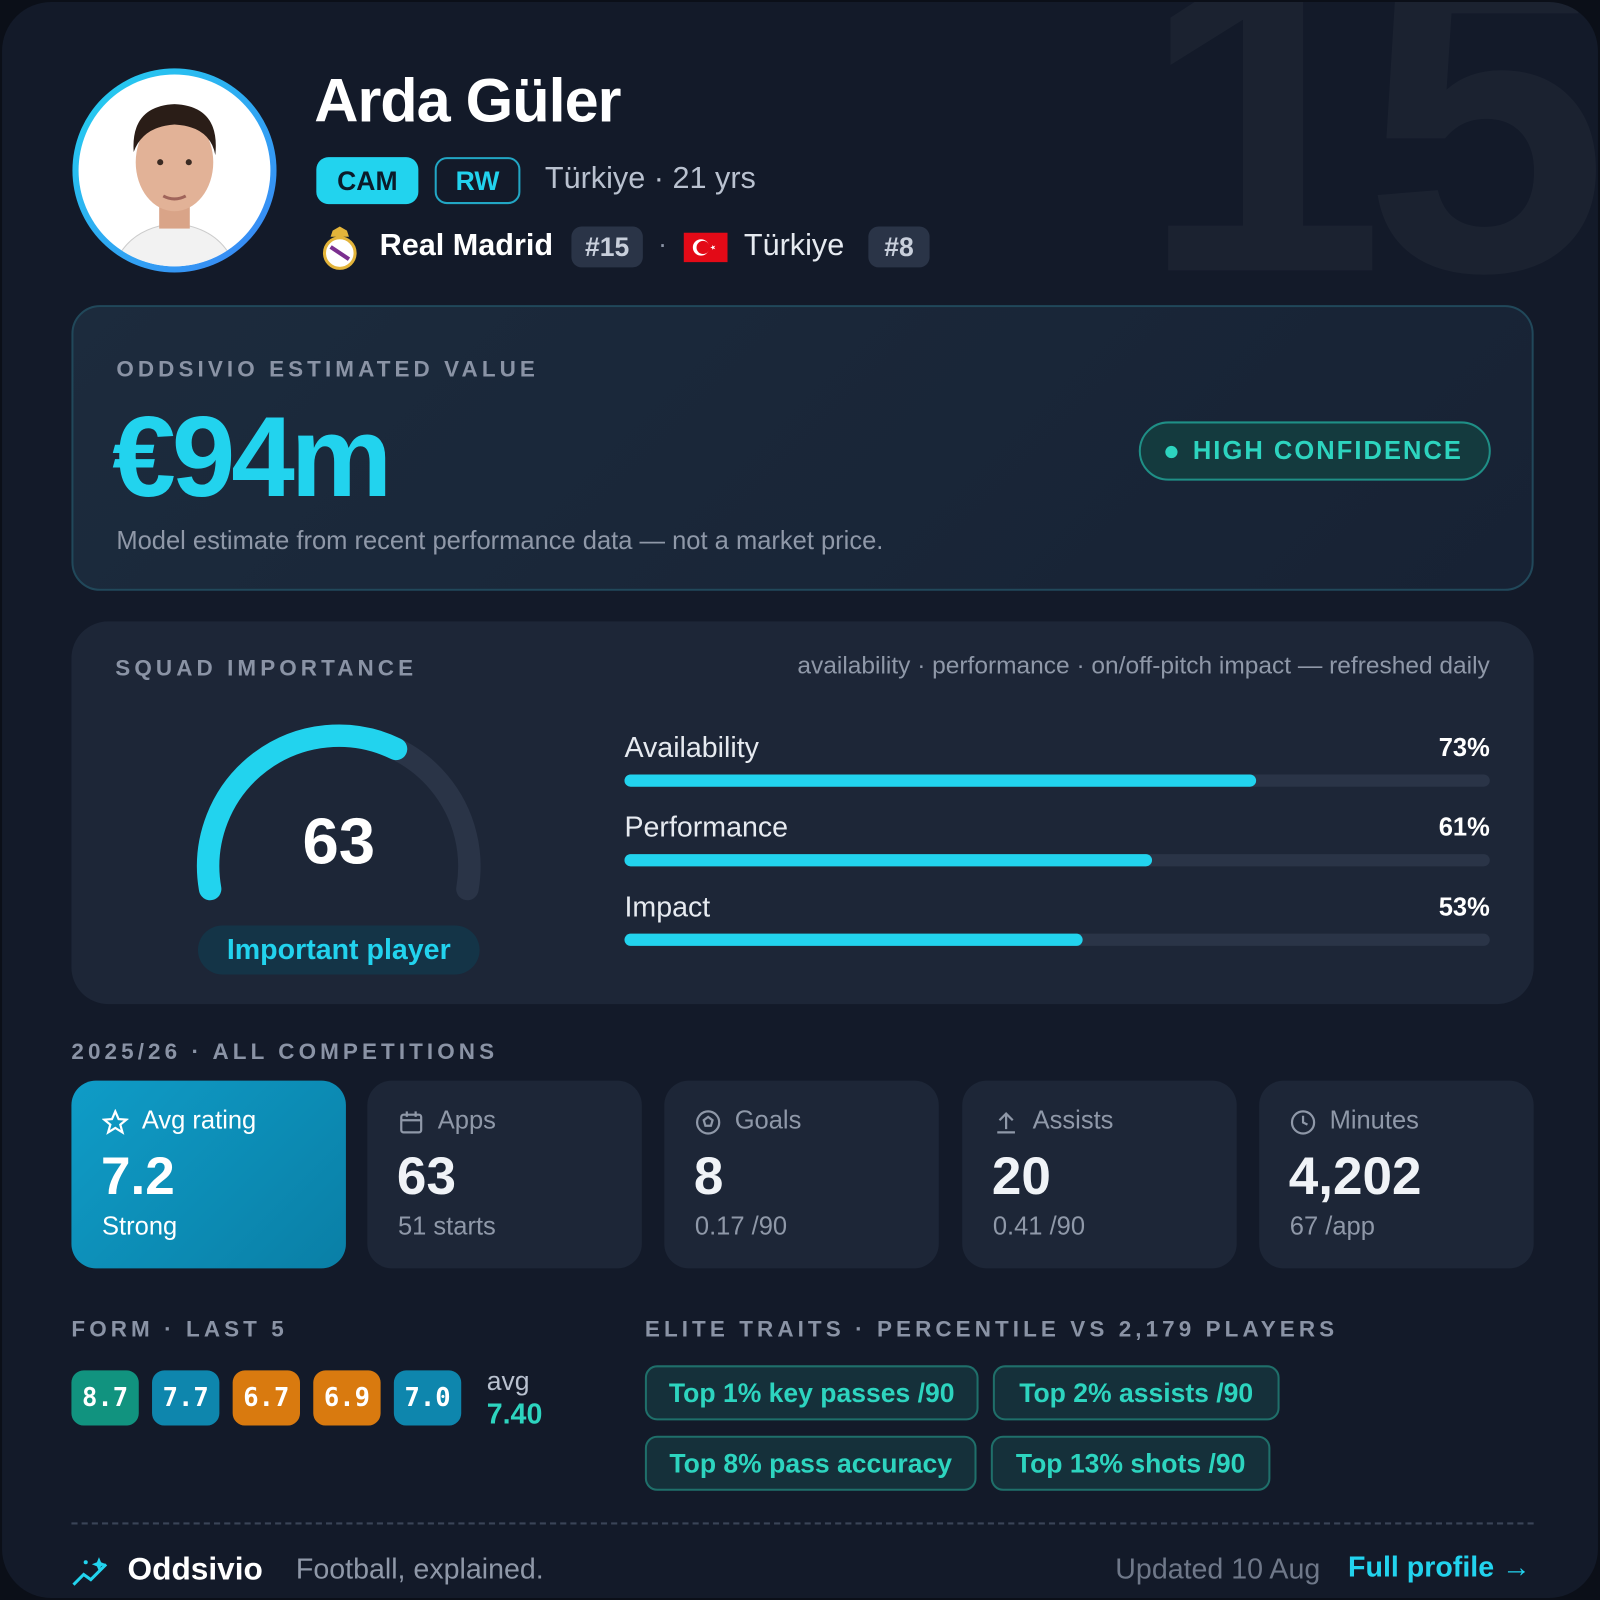  Describe the element at coordinates (650, 178) in the screenshot. I see `nationality-age: Türkiye · 21 yrs` at that location.